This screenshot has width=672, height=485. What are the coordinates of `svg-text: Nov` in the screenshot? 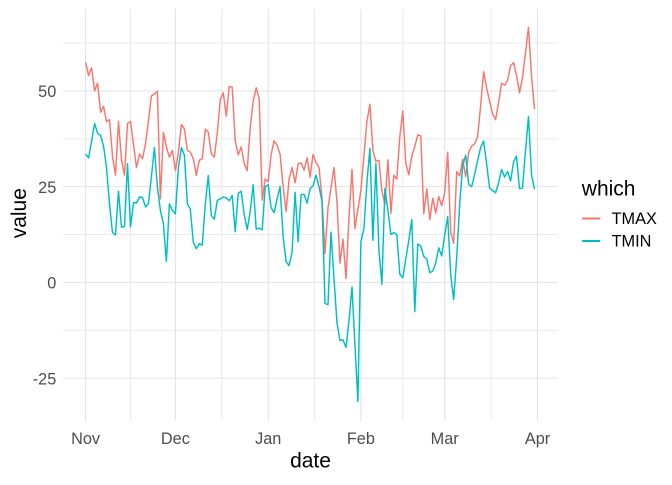 It's located at (86, 439).